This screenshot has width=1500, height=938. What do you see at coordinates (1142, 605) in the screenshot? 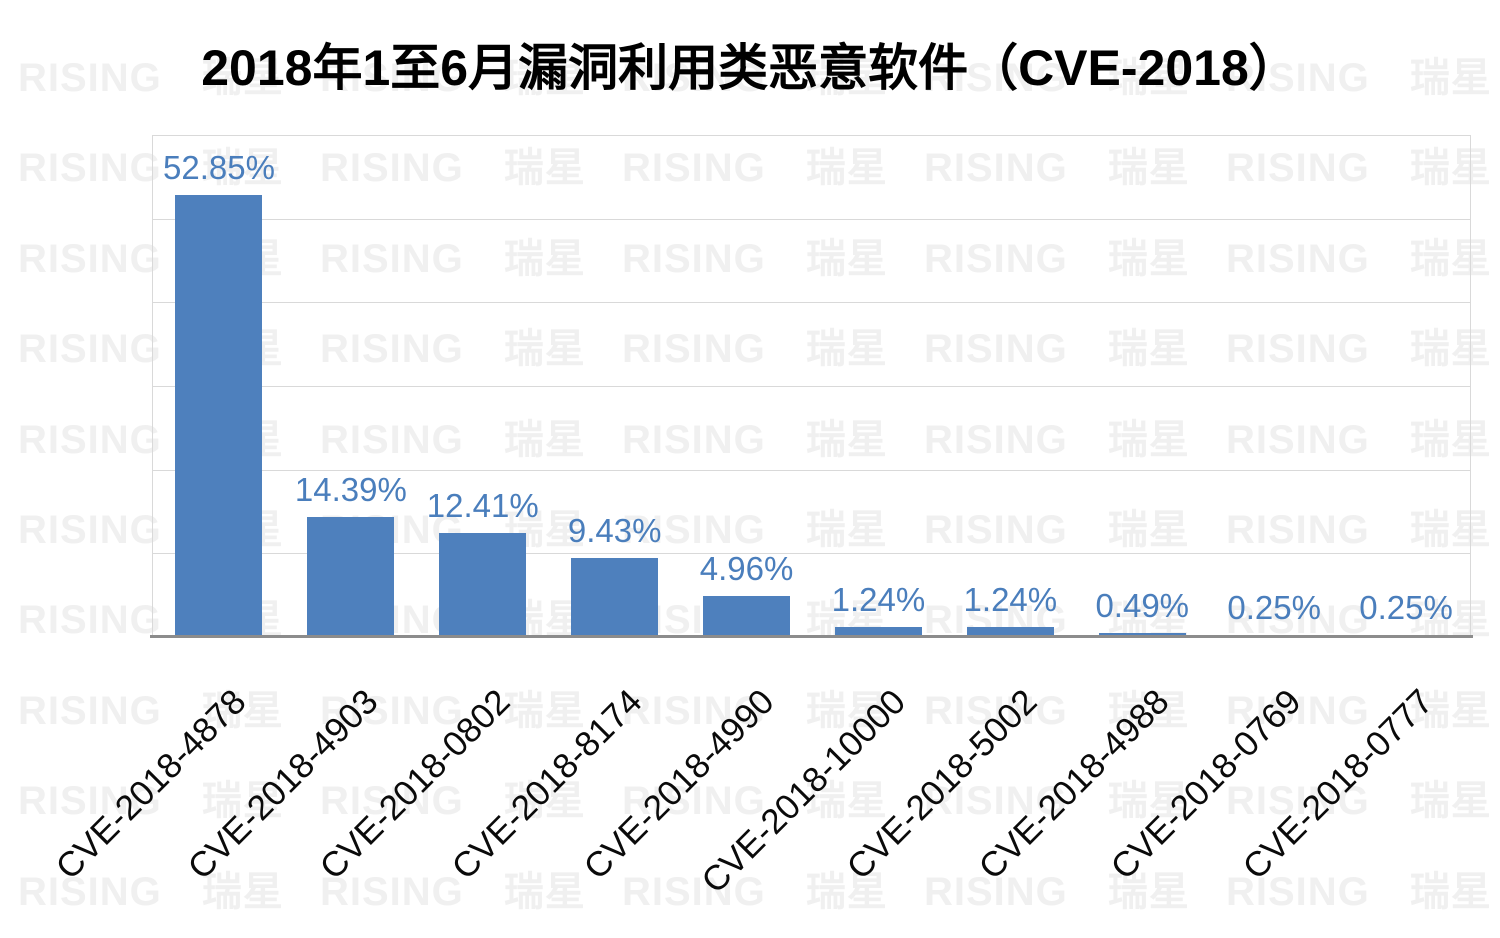
I see `bar-value-label: 0.49%` at bounding box center [1142, 605].